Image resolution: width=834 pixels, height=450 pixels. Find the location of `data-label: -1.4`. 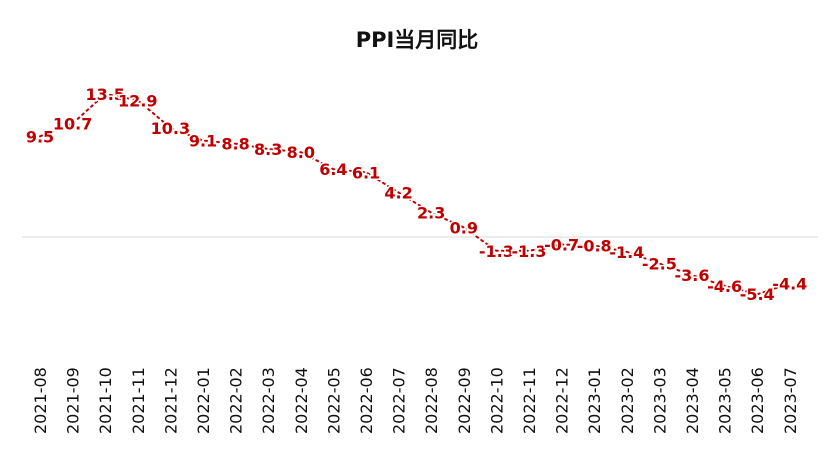

data-label: -1.4 is located at coordinates (626, 252).